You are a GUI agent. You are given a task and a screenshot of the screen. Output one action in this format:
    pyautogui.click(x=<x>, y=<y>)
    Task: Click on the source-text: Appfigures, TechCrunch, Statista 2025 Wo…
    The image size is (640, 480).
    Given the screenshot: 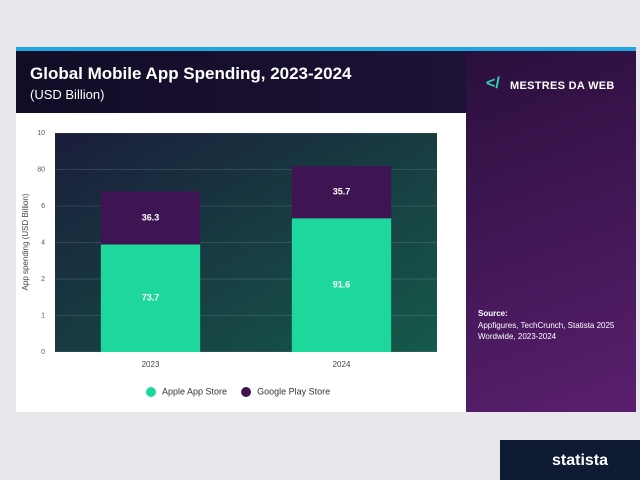 What is the action you would take?
    pyautogui.click(x=546, y=331)
    